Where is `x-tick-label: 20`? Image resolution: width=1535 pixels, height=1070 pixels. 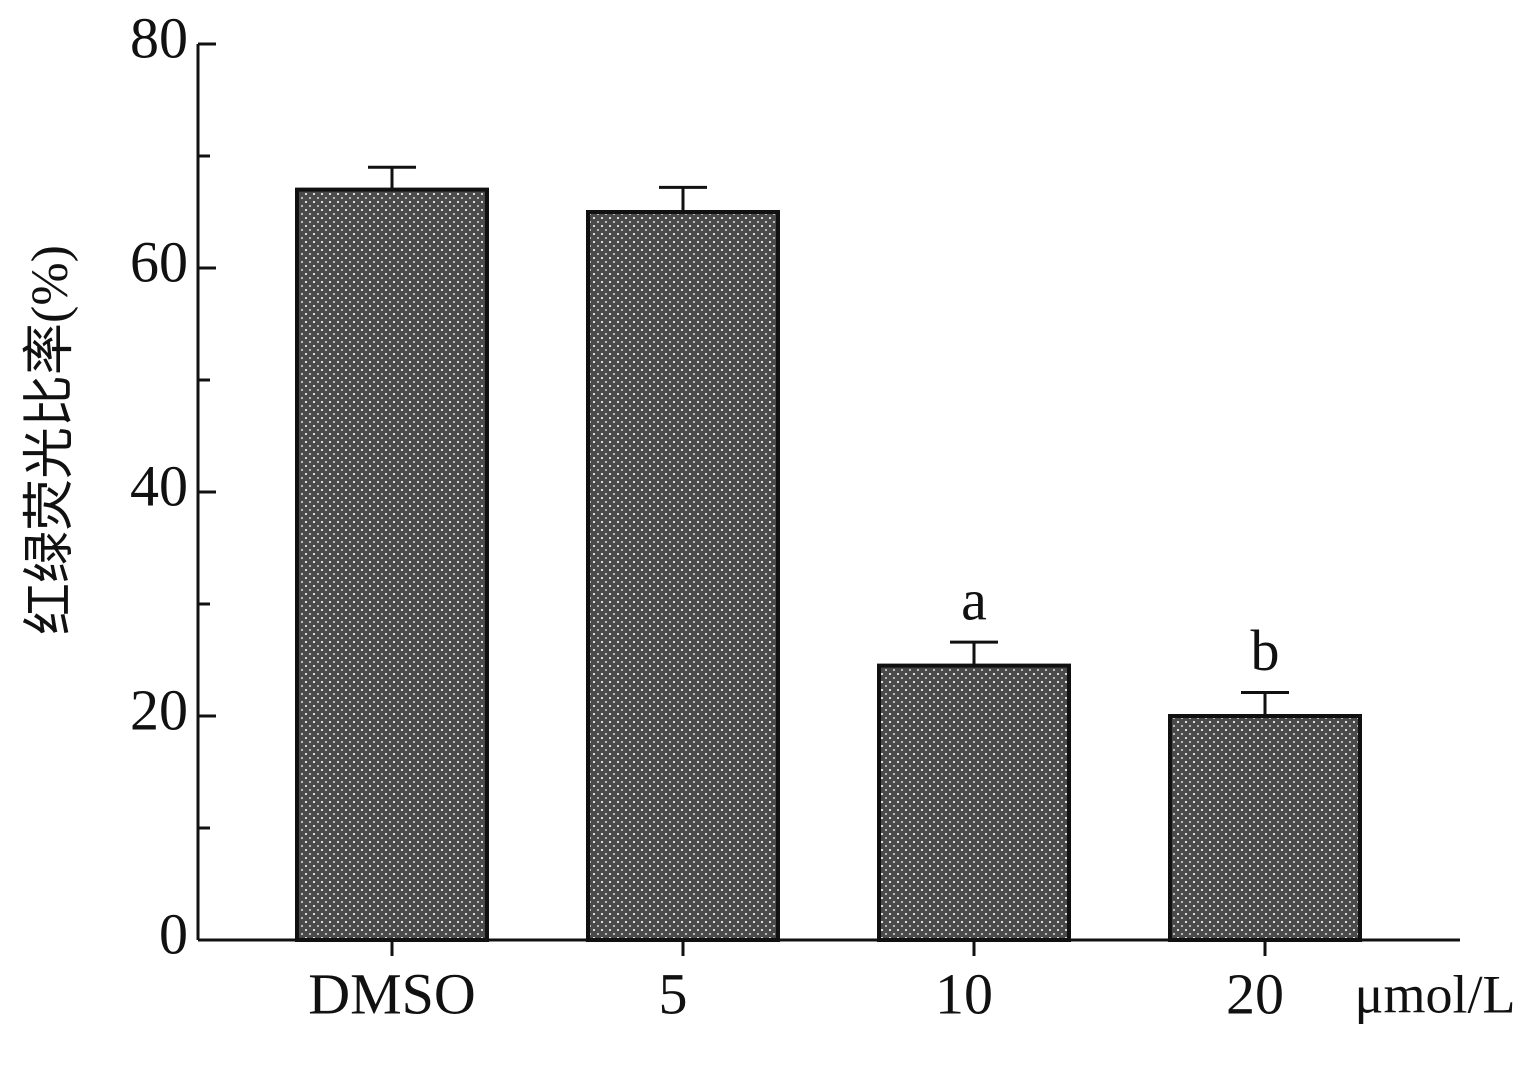
x-tick-label: 20 is located at coordinates (1255, 993).